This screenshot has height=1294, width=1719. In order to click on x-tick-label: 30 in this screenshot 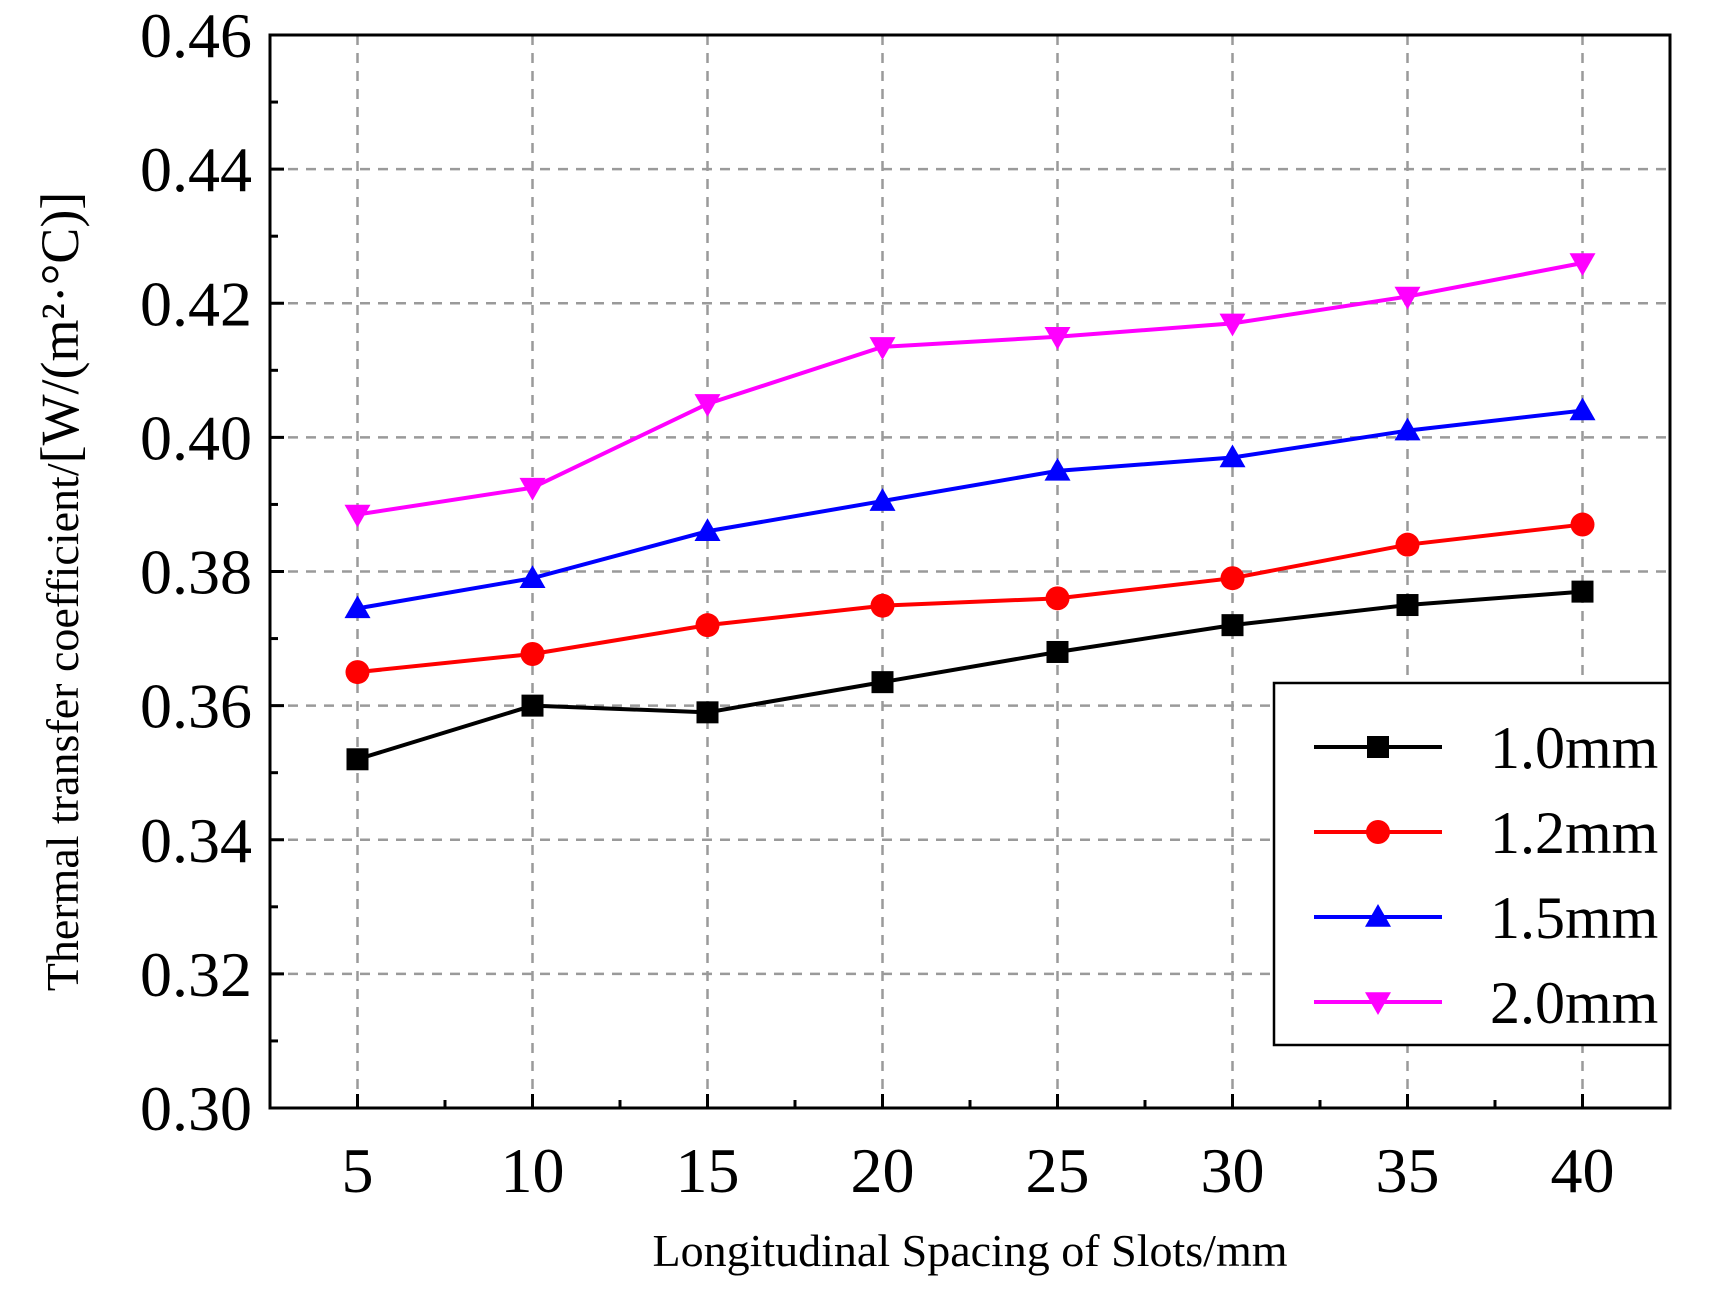, I will do `click(1233, 1170)`.